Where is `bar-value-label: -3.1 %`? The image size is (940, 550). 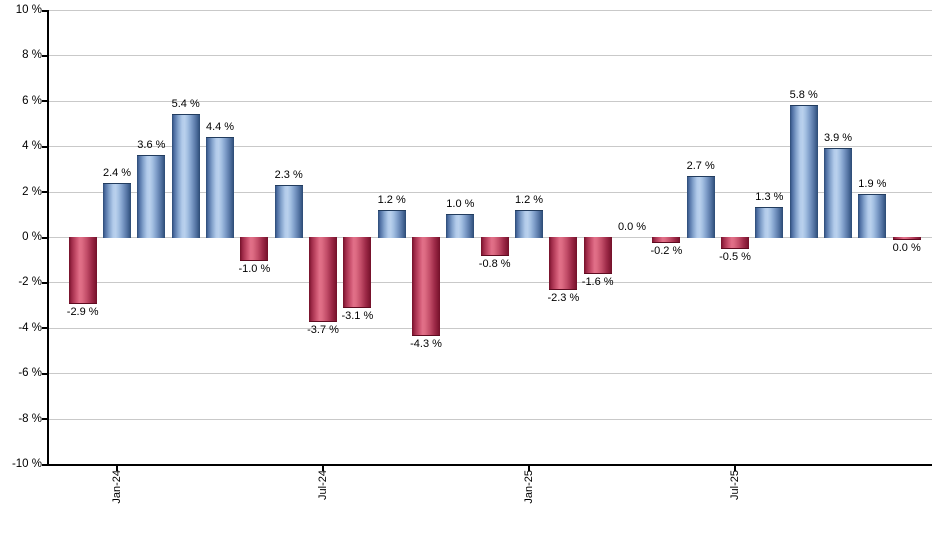 bar-value-label: -3.1 % is located at coordinates (357, 316).